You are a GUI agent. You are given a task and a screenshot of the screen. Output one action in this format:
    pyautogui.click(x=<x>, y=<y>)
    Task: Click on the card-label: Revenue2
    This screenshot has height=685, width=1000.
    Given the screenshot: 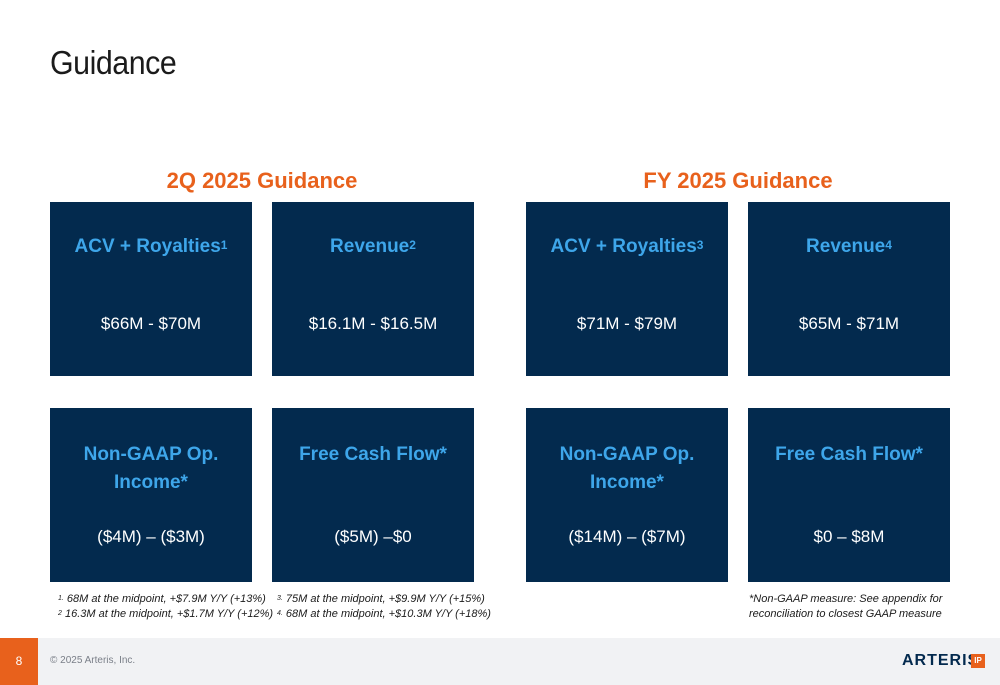 What is the action you would take?
    pyautogui.click(x=373, y=246)
    